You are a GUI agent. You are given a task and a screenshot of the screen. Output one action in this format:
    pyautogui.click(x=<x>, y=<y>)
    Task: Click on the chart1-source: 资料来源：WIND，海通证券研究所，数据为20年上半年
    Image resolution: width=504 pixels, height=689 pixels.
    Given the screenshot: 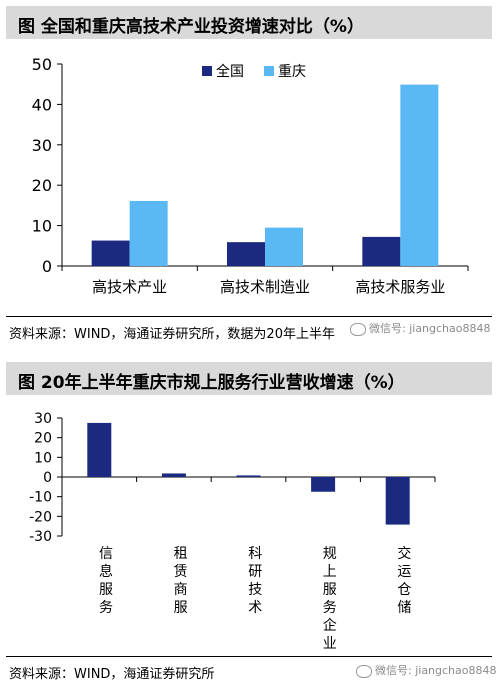 What is the action you would take?
    pyautogui.click(x=172, y=334)
    